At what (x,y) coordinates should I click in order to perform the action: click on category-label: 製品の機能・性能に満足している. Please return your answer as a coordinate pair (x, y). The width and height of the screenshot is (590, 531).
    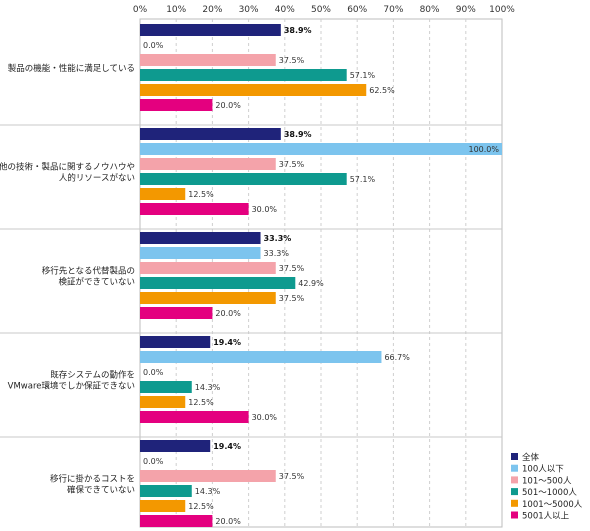
    Looking at the image, I should click on (71, 68).